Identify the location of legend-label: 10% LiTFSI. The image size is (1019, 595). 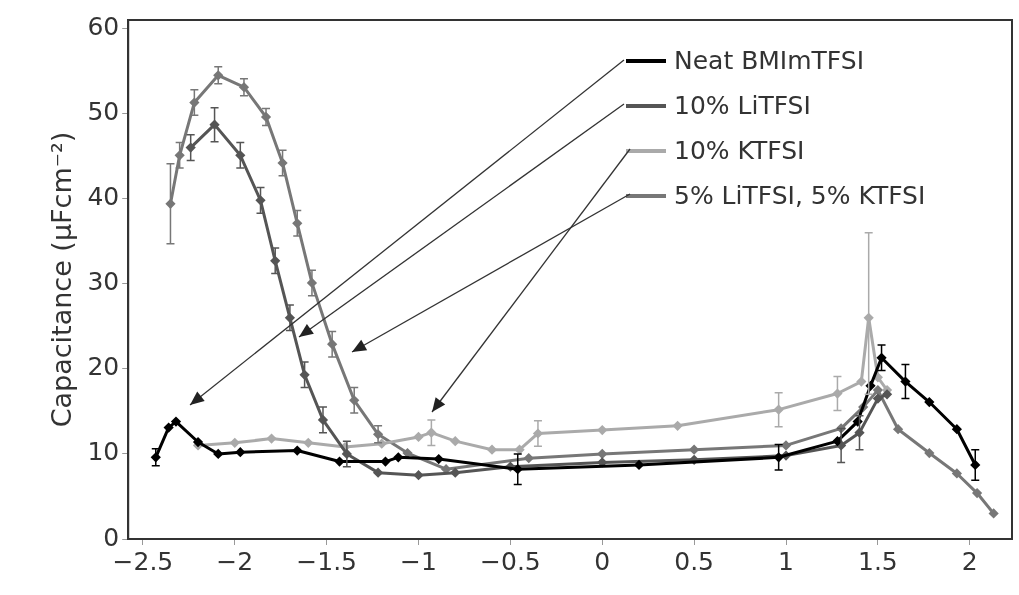
(742, 105).